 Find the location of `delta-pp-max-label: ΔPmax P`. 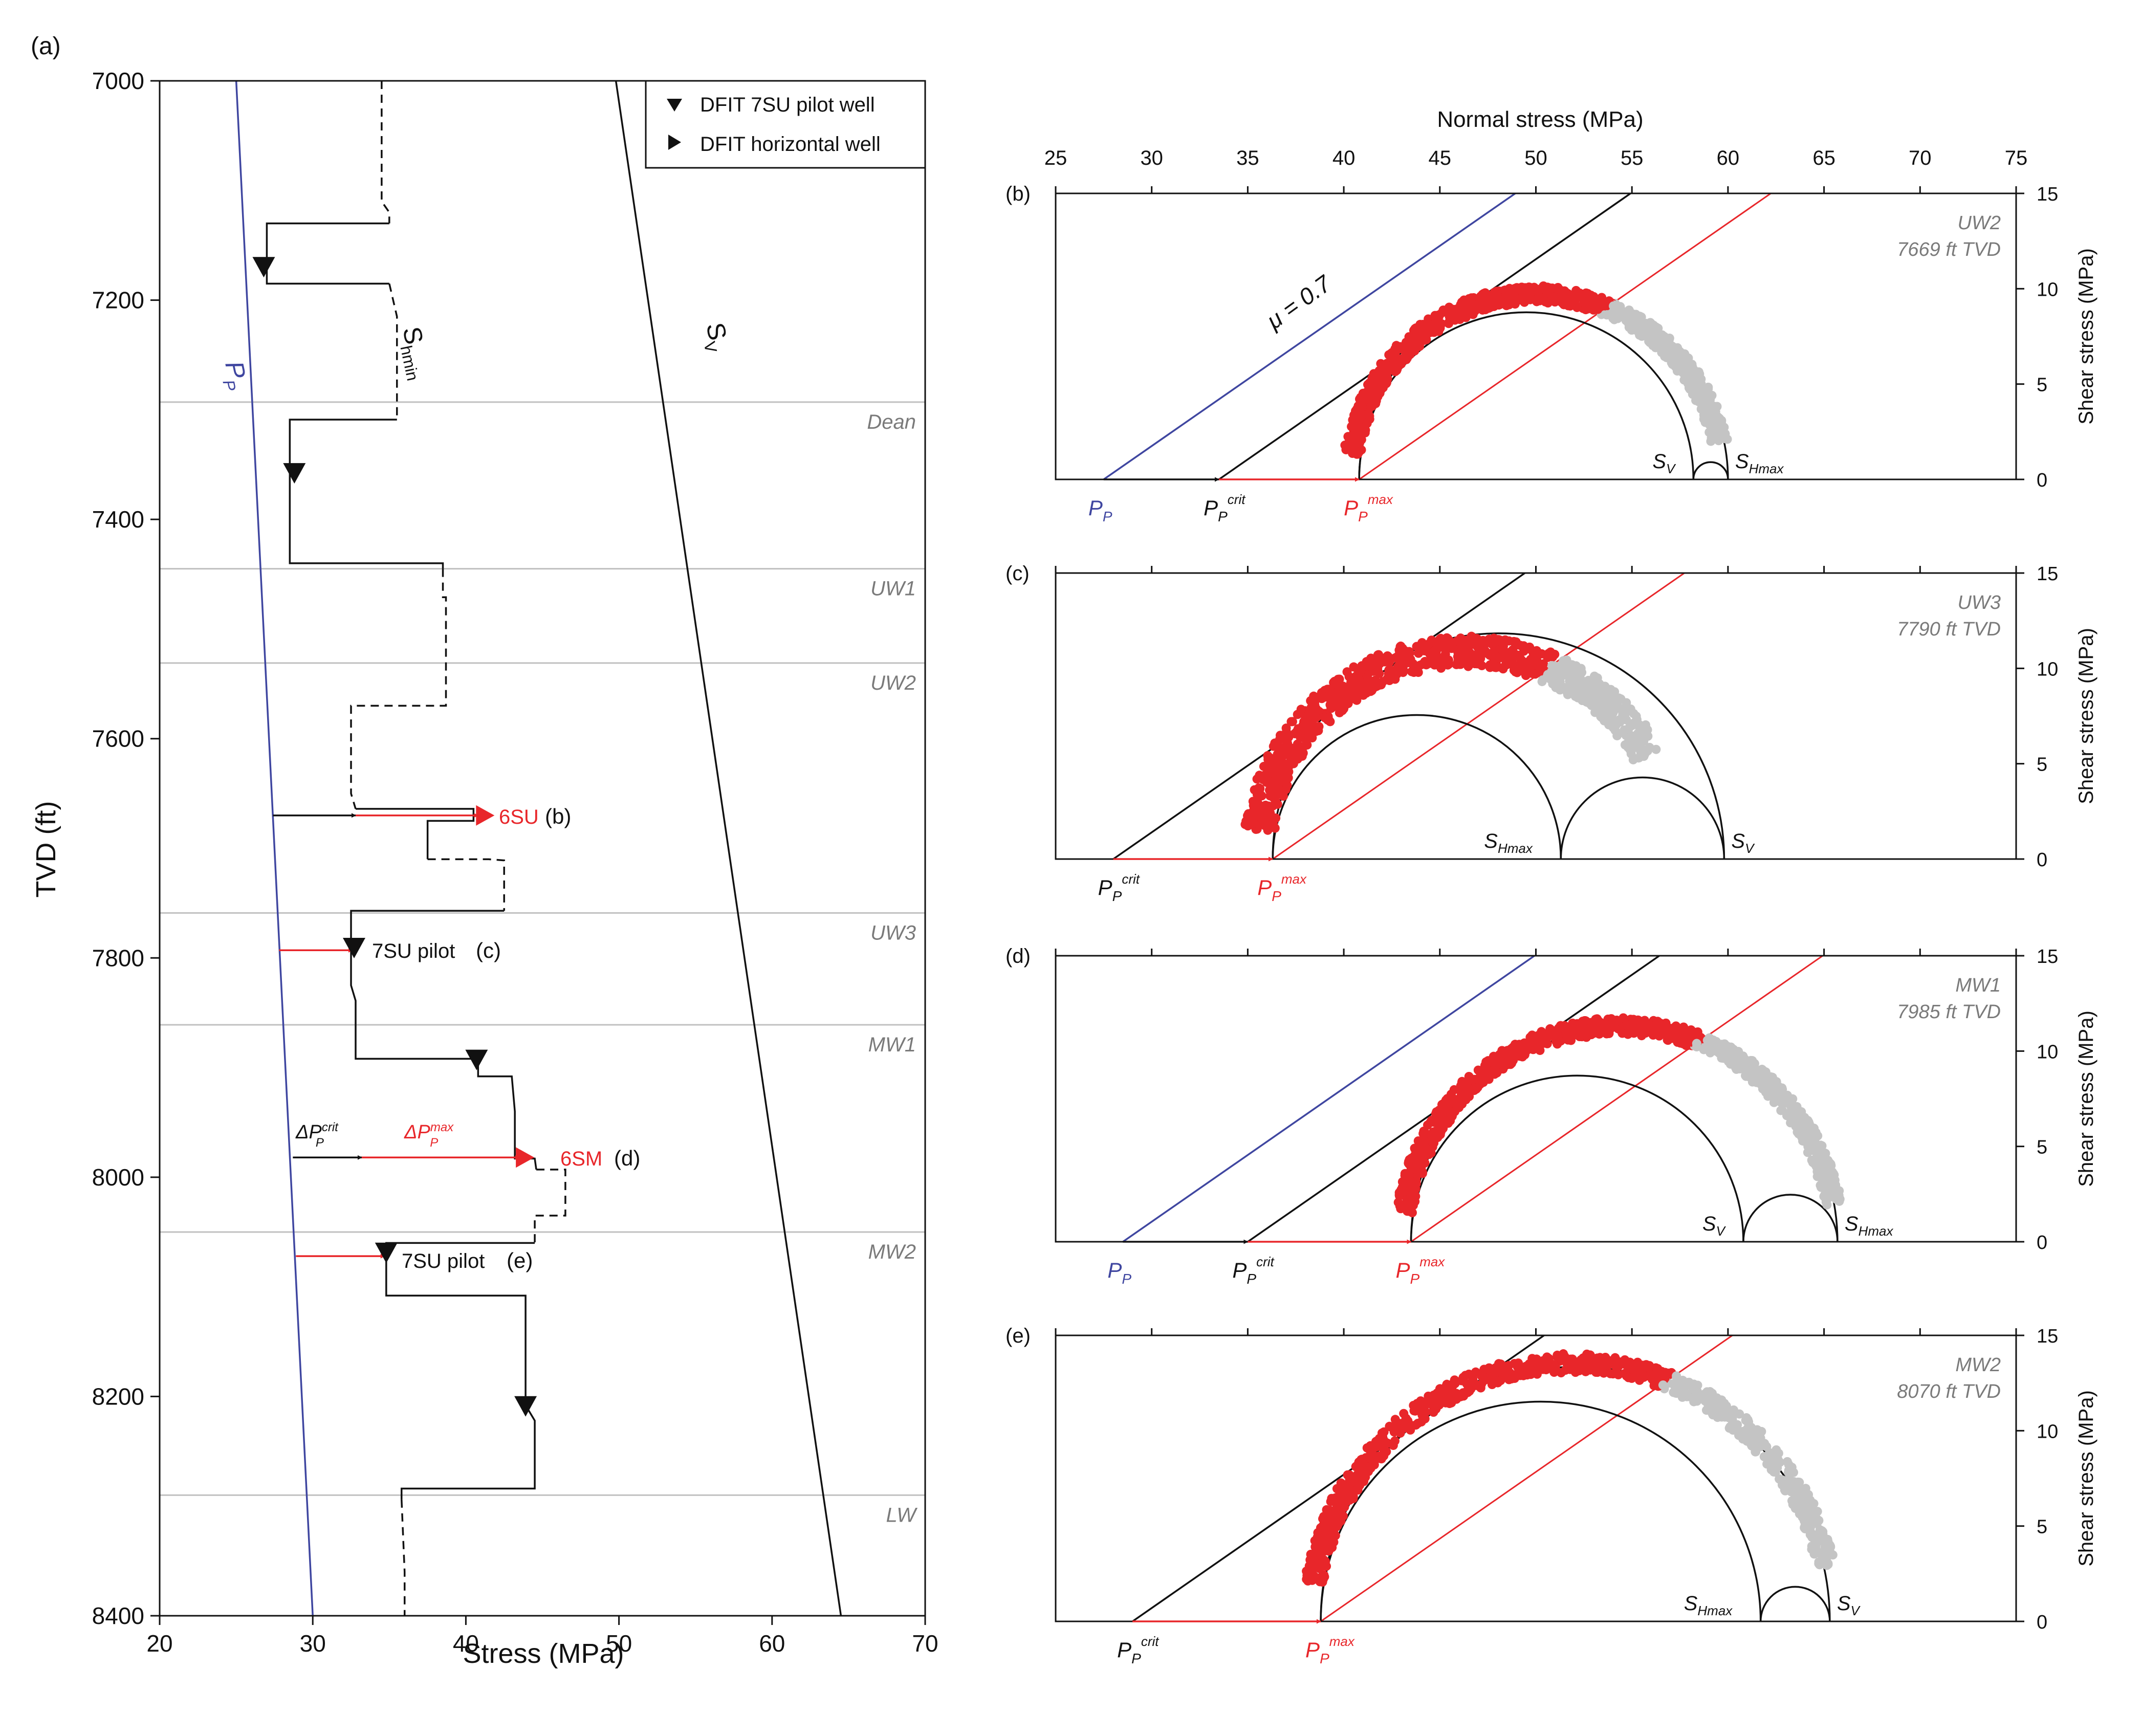

delta-pp-max-label: ΔPmax P is located at coordinates (429, 1135).